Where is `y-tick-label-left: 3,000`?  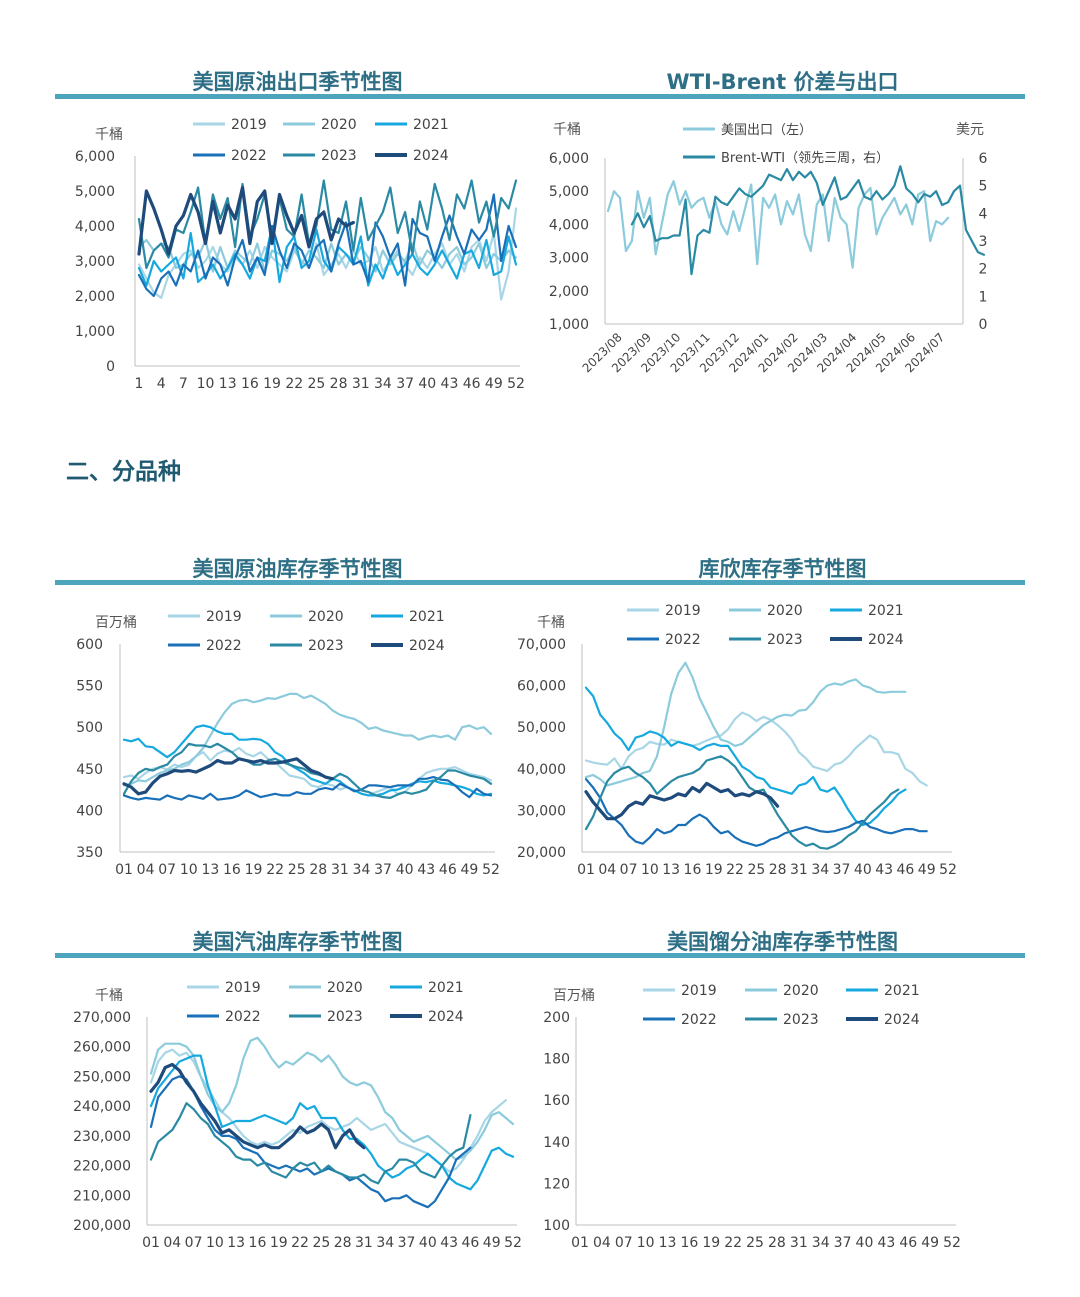 y-tick-label-left: 3,000 is located at coordinates (569, 259).